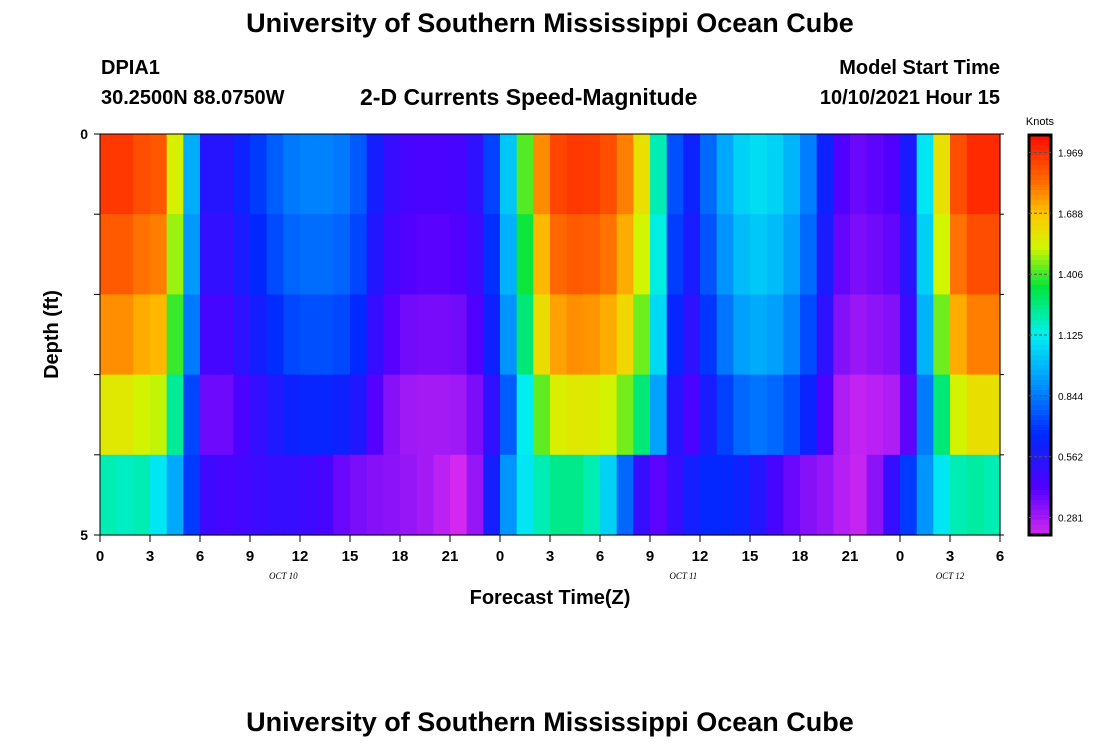 The height and width of the screenshot is (750, 1100). I want to click on x-tick-label: 15, so click(750, 556).